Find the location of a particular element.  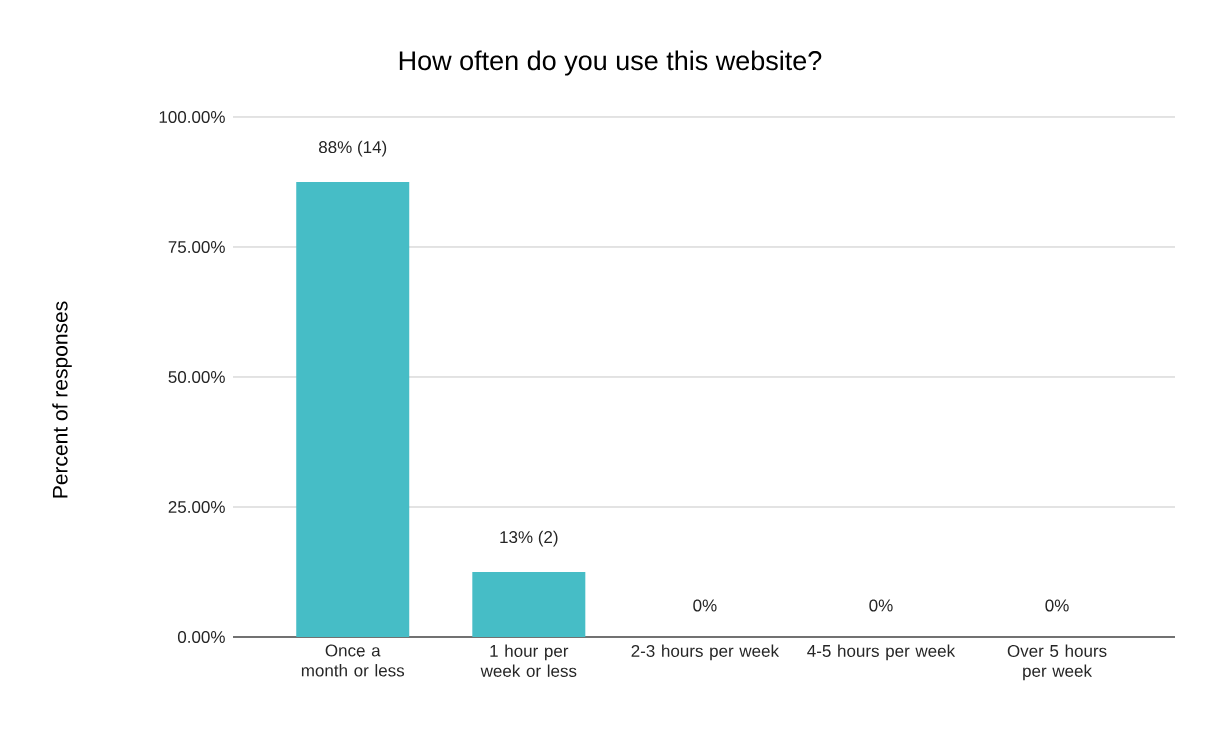

y-tick-label: 50.00% is located at coordinates (196, 377).